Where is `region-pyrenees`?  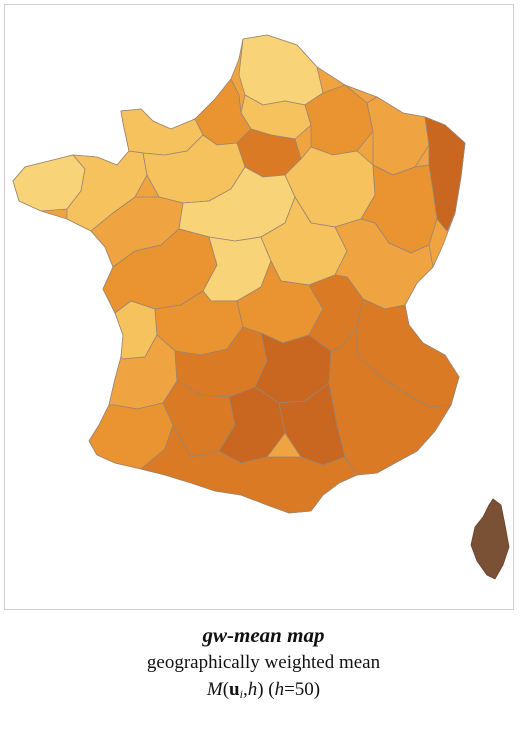 region-pyrenees is located at coordinates (249, 469).